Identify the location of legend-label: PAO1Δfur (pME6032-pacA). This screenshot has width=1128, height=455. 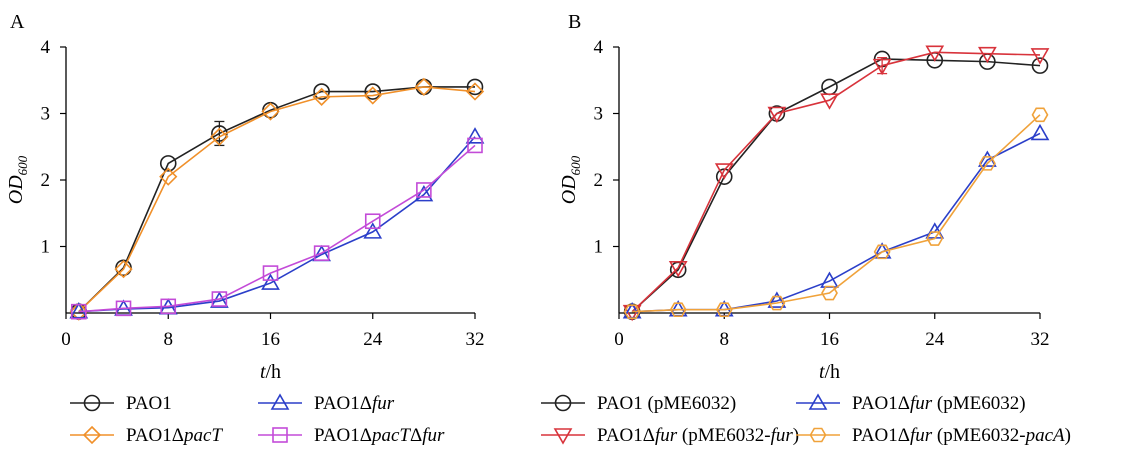
(961, 435).